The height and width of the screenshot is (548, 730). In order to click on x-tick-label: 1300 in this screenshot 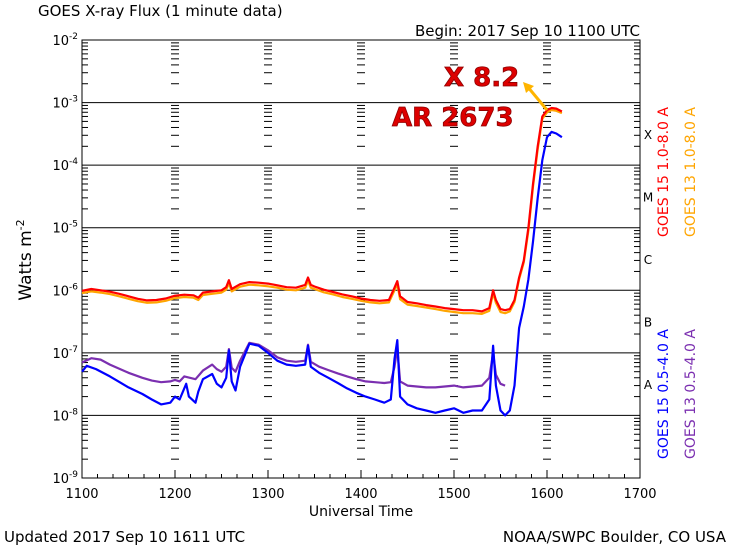, I will do `click(267, 494)`.